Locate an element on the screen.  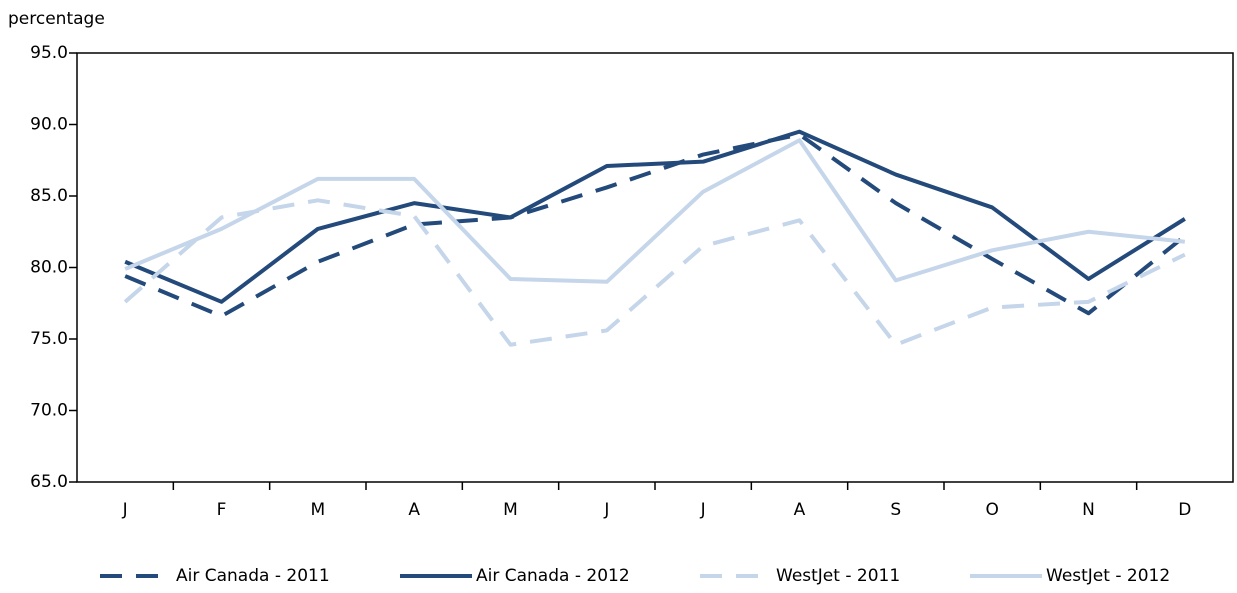
legend-label: WestJet - 2012 is located at coordinates (1108, 576).